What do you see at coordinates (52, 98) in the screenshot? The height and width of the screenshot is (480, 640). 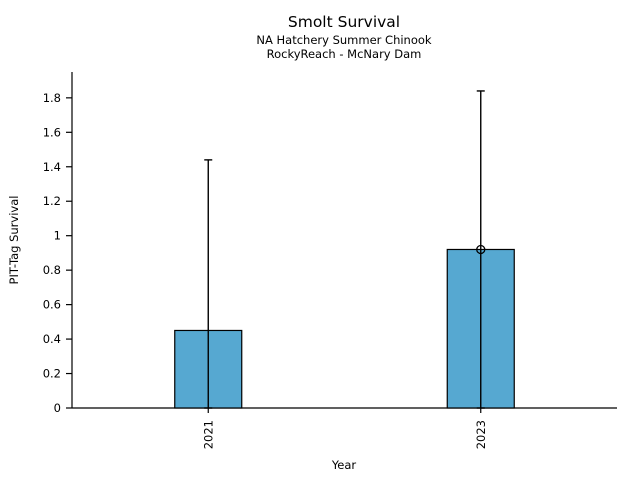 I see `y-tick-label: 1.8` at bounding box center [52, 98].